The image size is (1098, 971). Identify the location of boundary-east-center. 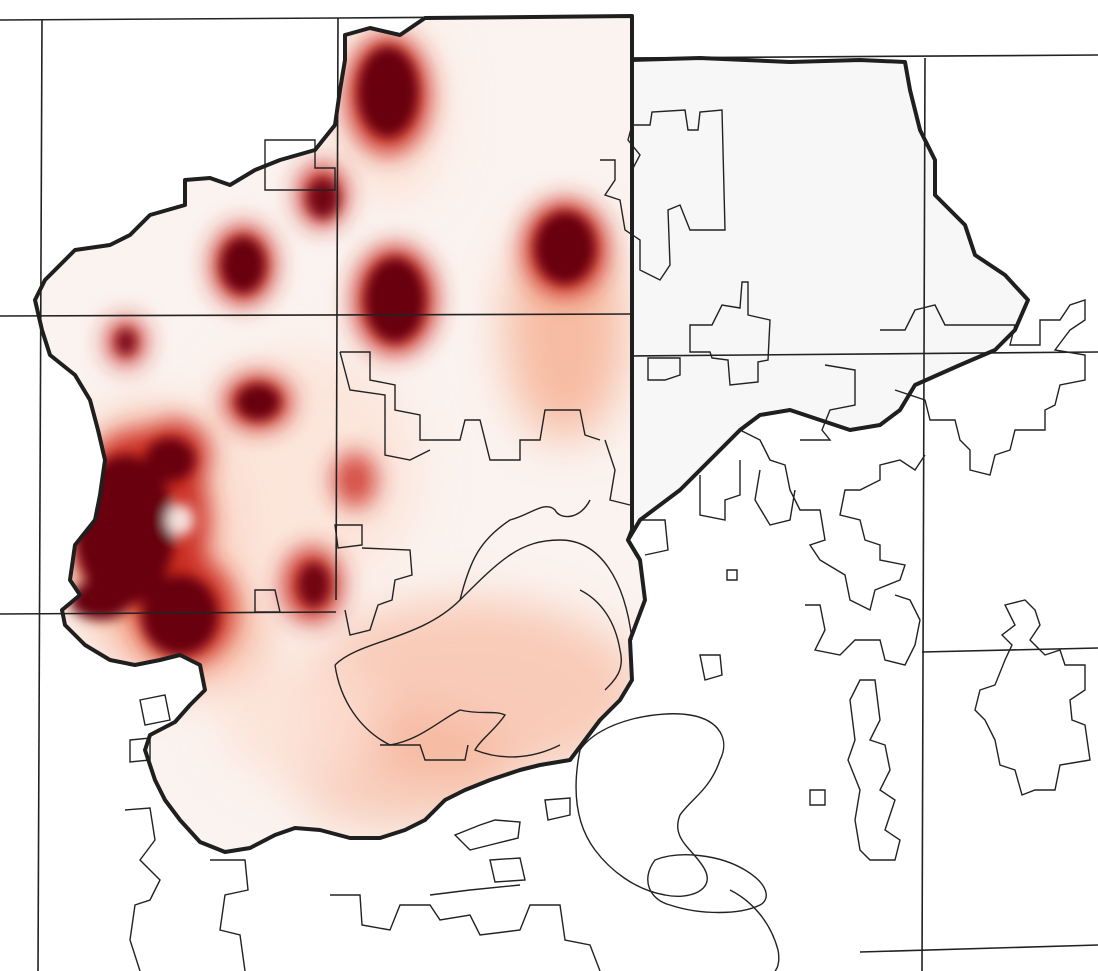
(730, 333).